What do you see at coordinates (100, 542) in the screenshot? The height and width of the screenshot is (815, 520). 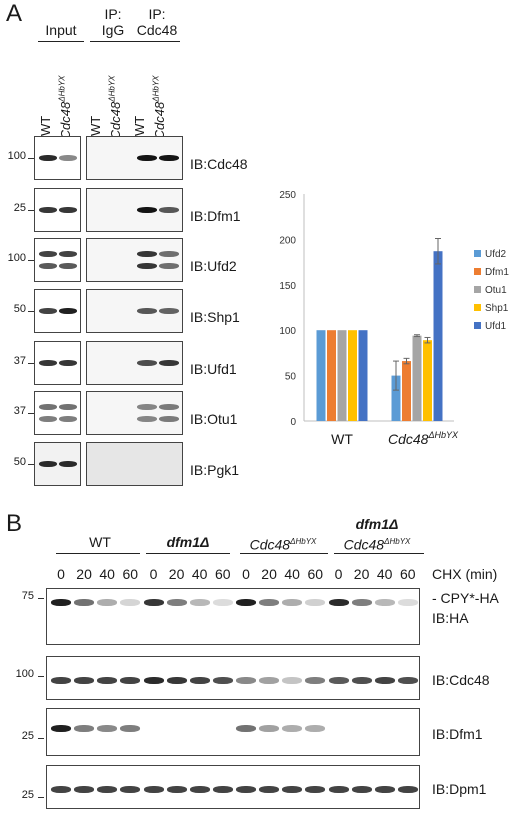 I see `group-label-wt: WT` at bounding box center [100, 542].